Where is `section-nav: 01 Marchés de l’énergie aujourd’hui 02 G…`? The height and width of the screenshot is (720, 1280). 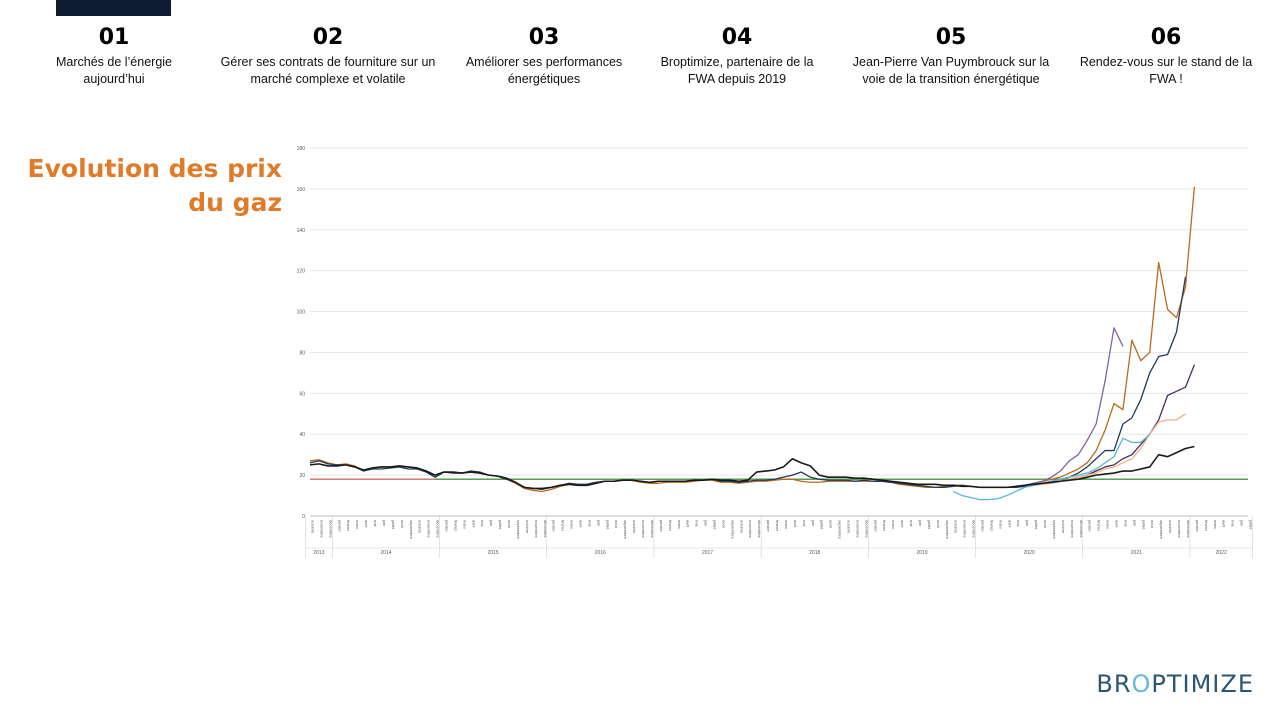 section-nav: 01 Marchés de l’énergie aujourd’hui 02 G… is located at coordinates (640, 64).